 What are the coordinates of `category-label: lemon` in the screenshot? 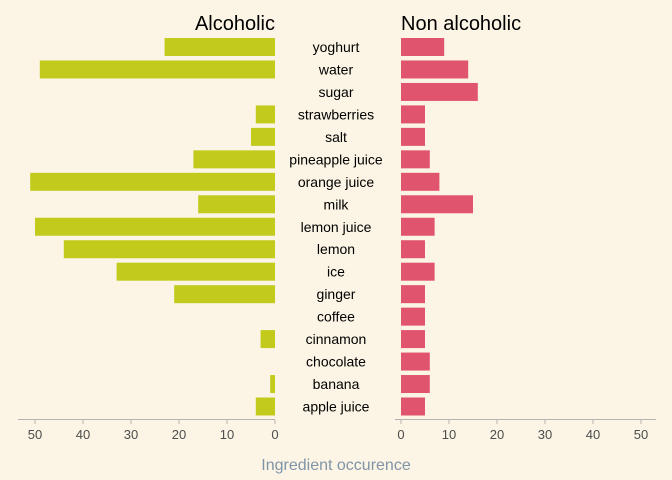 It's located at (336, 249).